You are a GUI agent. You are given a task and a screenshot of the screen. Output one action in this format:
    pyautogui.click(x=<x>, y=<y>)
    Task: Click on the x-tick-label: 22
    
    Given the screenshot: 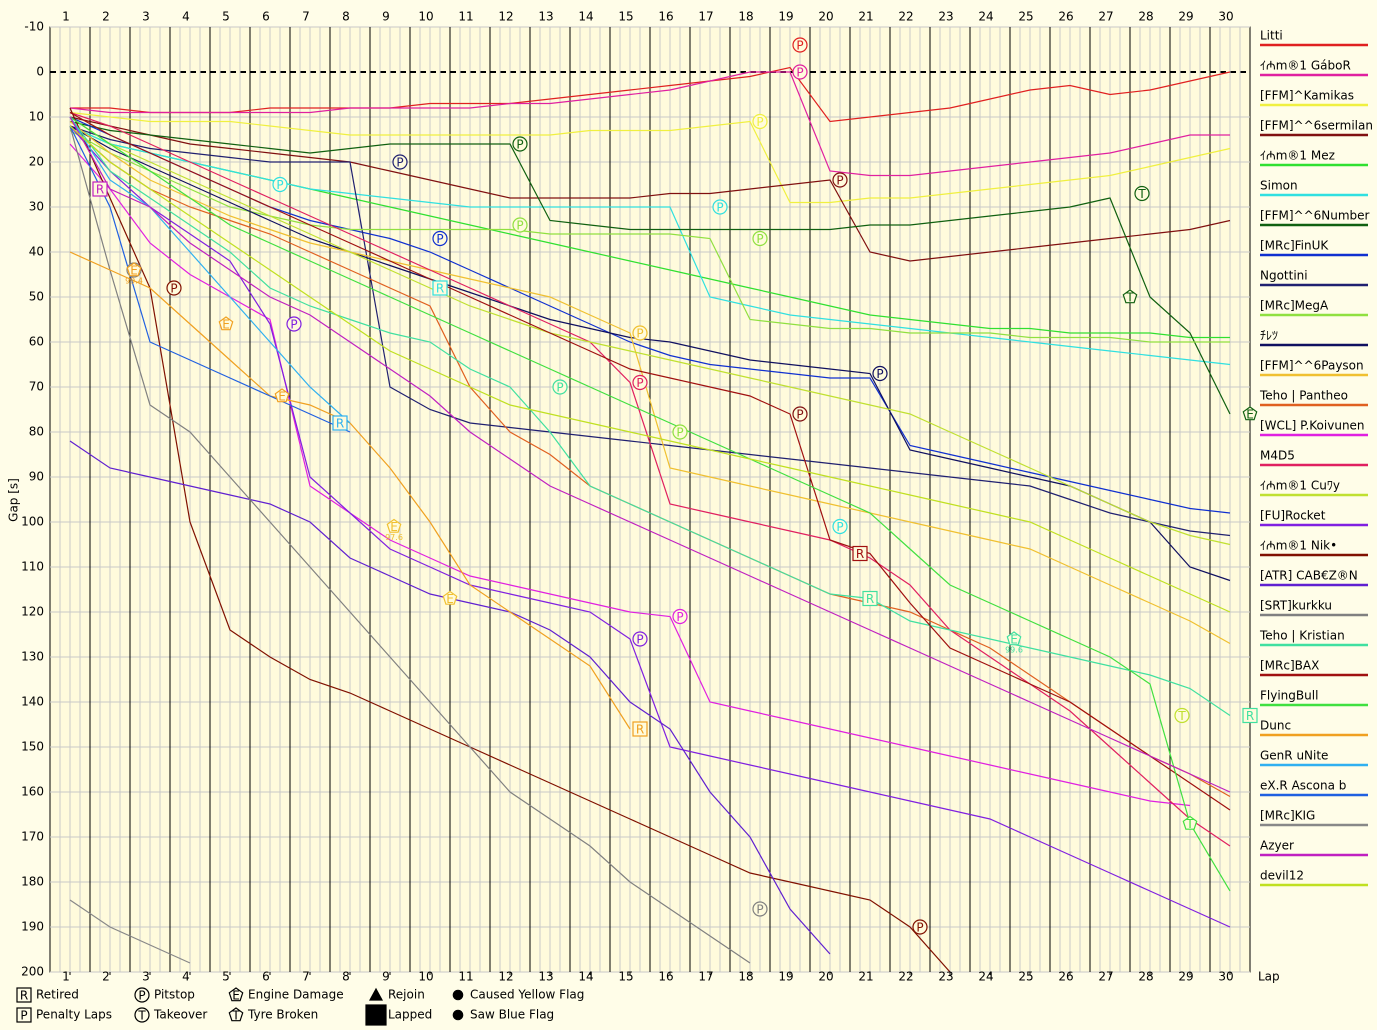 What is the action you would take?
    pyautogui.click(x=905, y=977)
    